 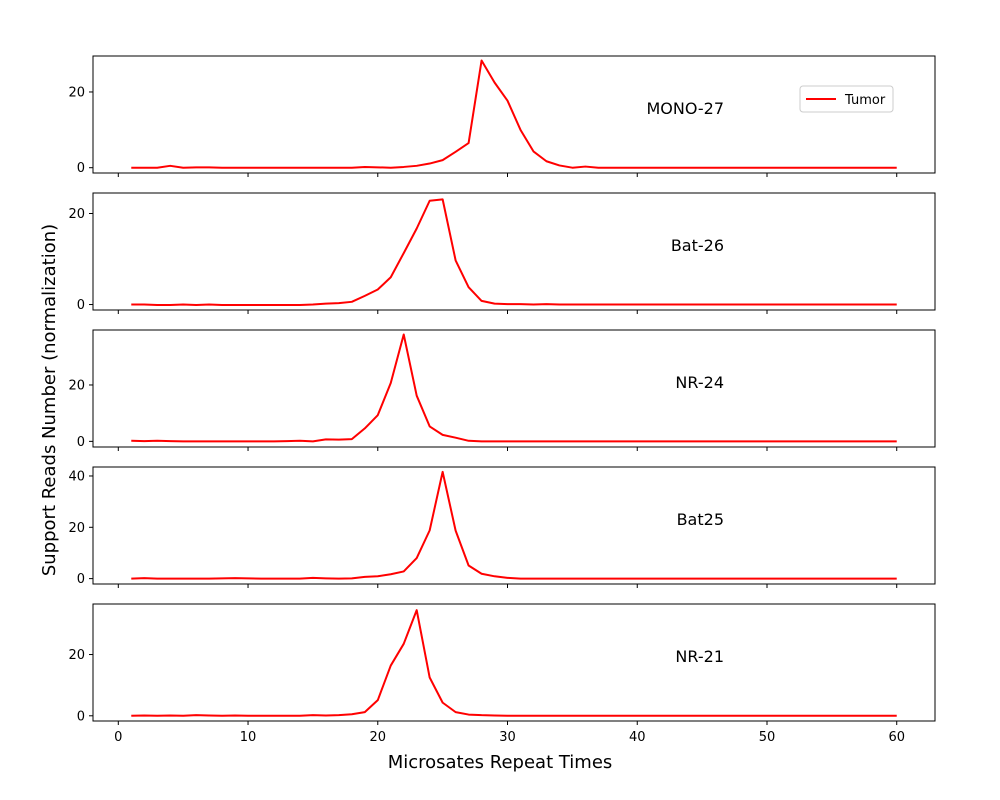 I want to click on panel-label: NR-24, so click(x=699, y=382).